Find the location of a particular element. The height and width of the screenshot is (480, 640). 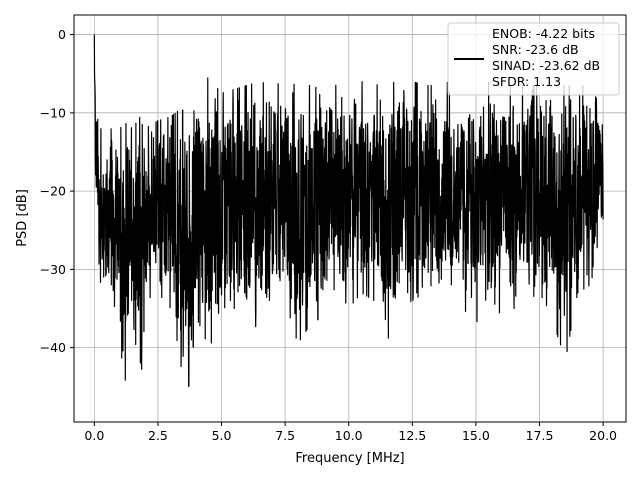

legend-box is located at coordinates (533, 59).